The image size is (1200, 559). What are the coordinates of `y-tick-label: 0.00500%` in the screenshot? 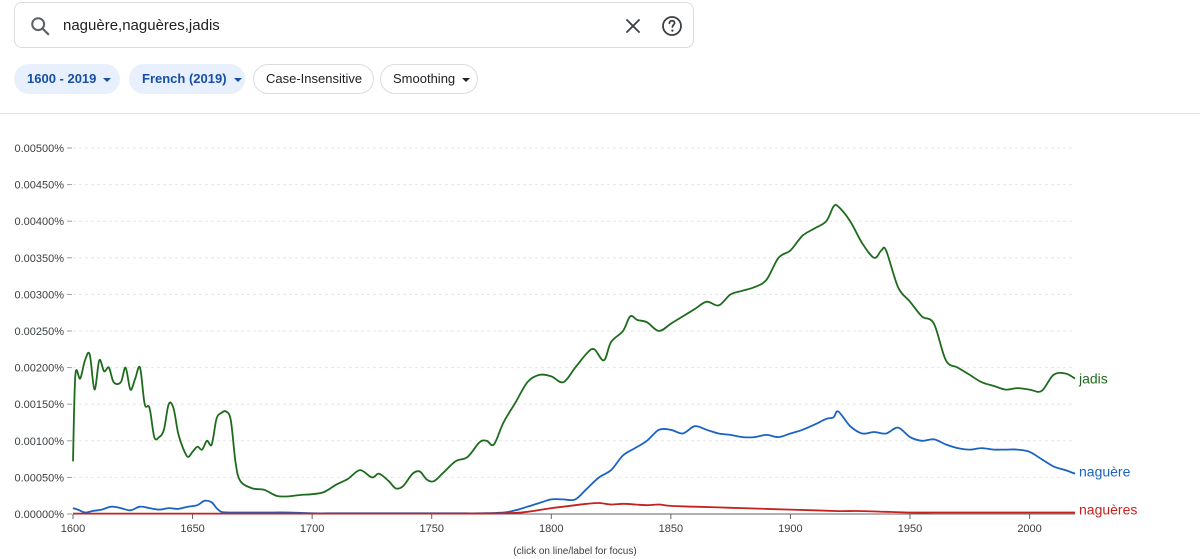 It's located at (39, 149).